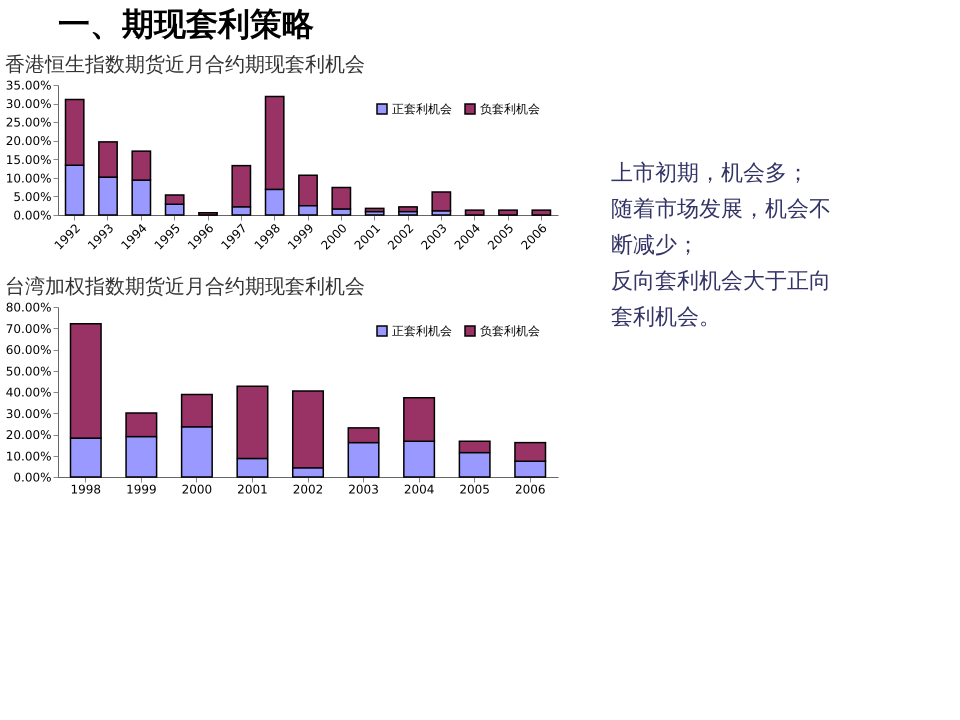 The width and height of the screenshot is (960, 720). I want to click on y-tick-label: 35.00%, so click(29, 85).